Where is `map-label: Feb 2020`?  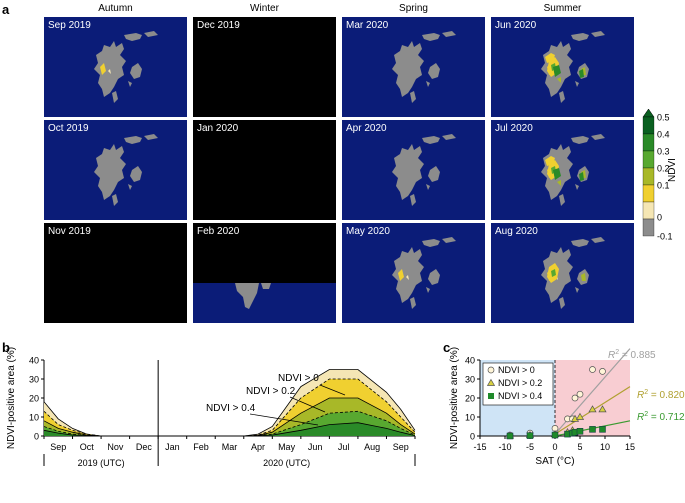
map-label: Feb 2020 is located at coordinates (218, 231).